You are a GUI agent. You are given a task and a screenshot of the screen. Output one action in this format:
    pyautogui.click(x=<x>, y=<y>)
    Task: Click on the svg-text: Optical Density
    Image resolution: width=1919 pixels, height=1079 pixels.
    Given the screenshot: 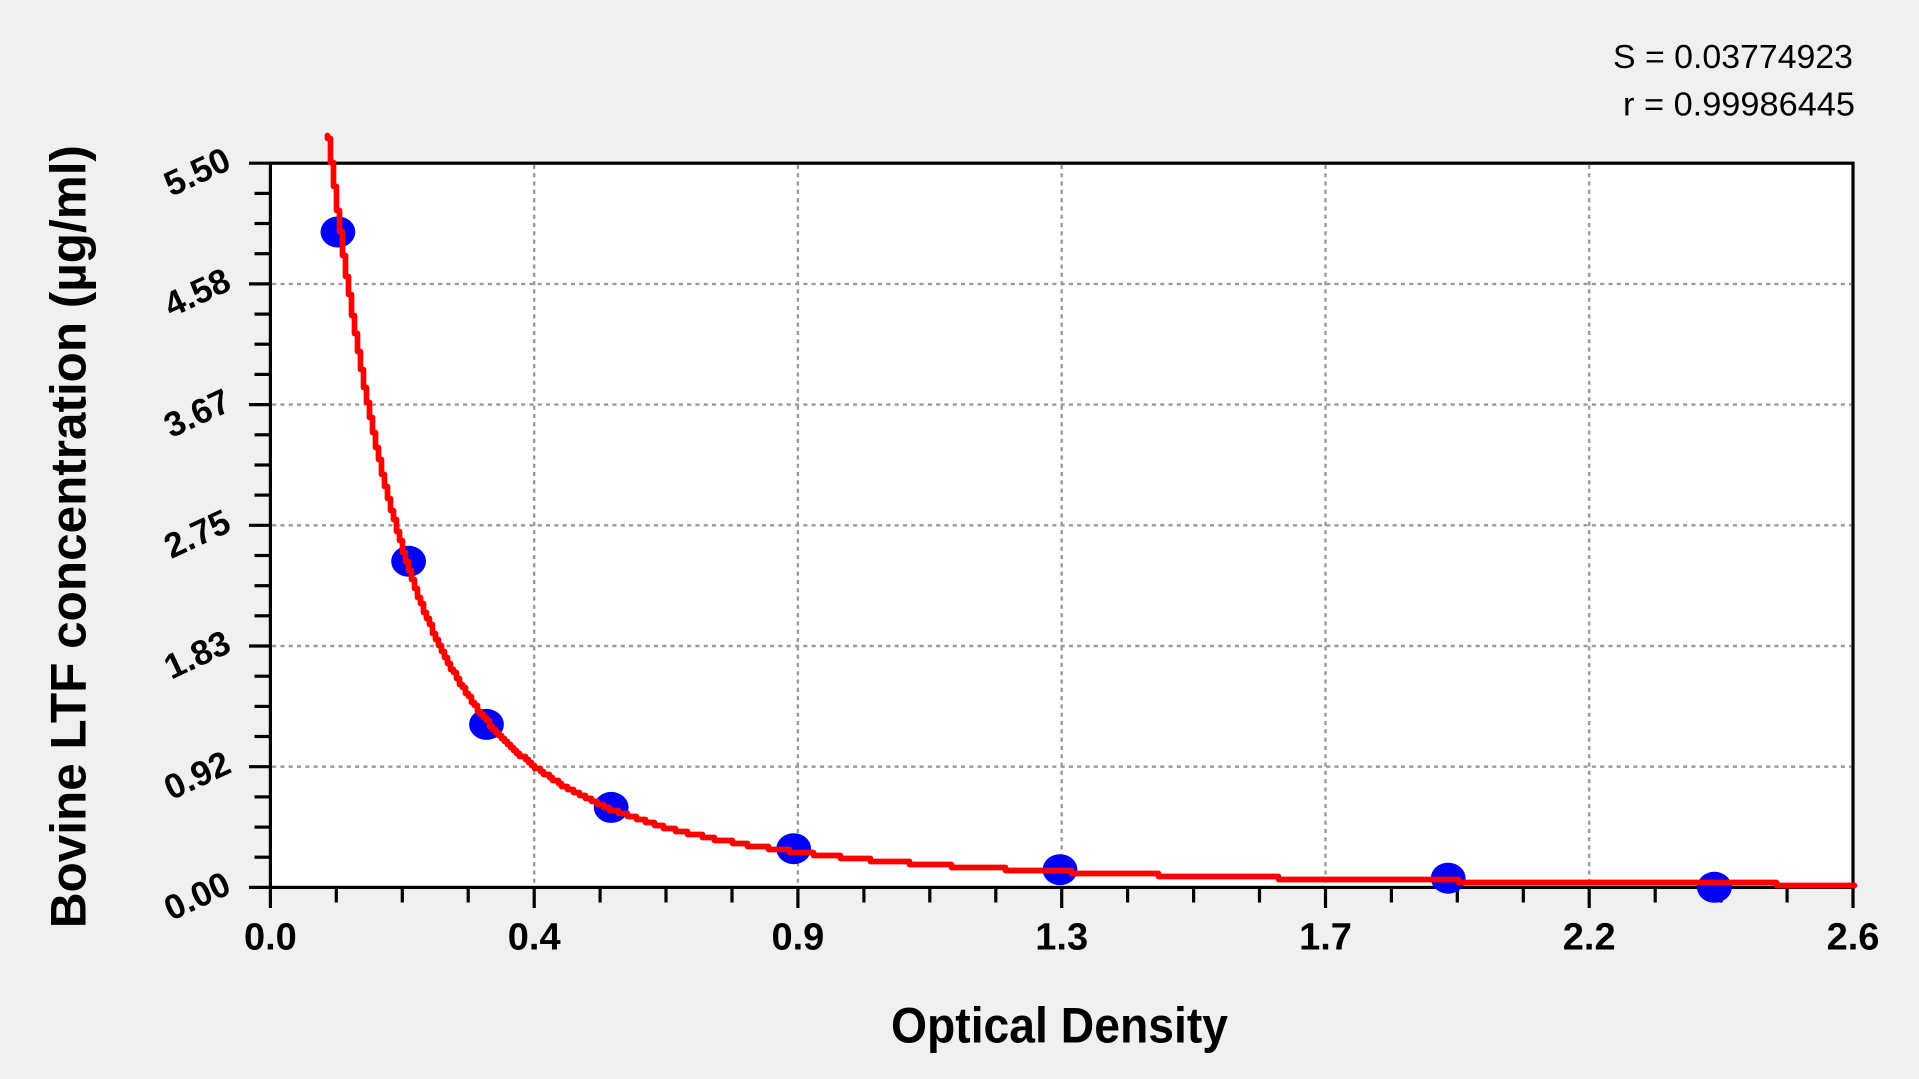 What is the action you would take?
    pyautogui.click(x=1059, y=1026)
    